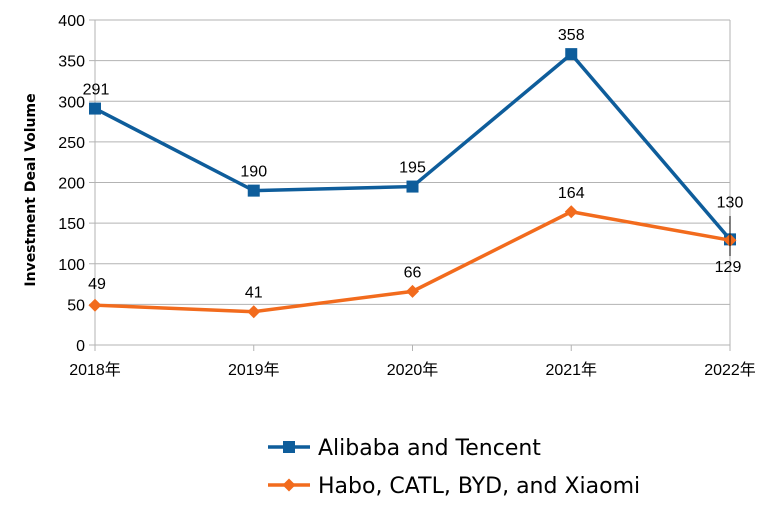 Image resolution: width=761 pixels, height=520 pixels. I want to click on y-tick-label: 50, so click(76, 305).